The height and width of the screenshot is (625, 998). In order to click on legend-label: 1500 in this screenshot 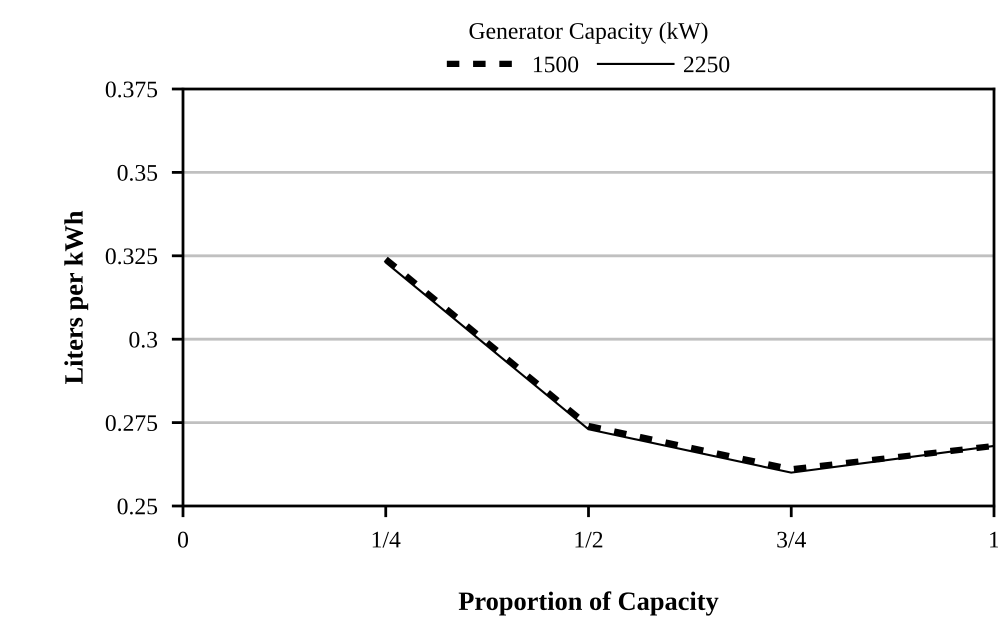, I will do `click(556, 64)`.